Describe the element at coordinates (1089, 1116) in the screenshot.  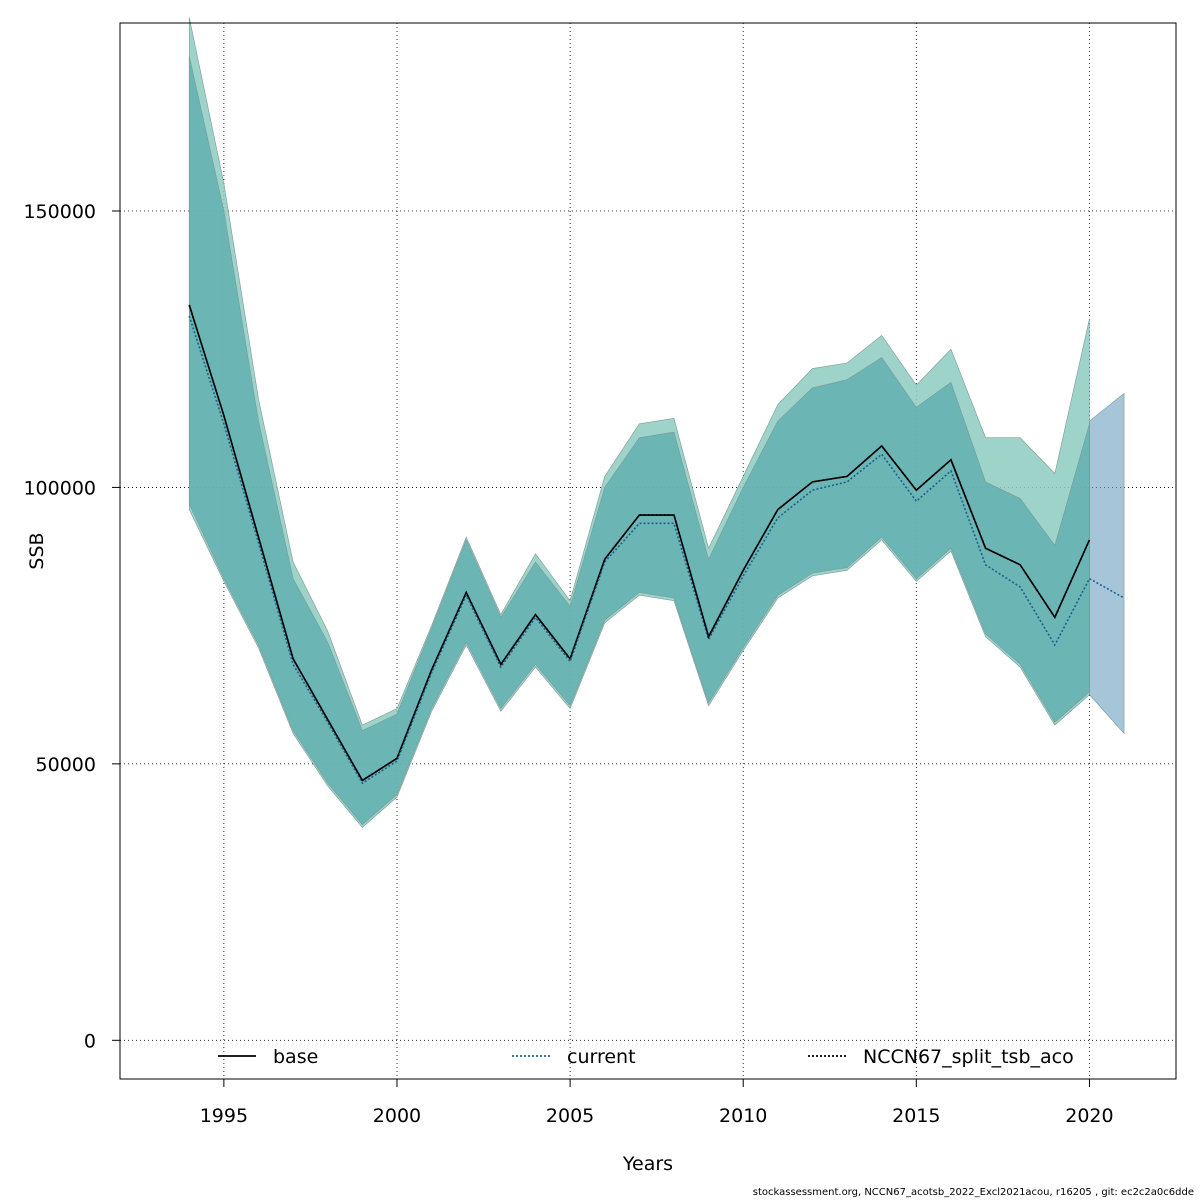
I see `x-tick-label: 2020` at that location.